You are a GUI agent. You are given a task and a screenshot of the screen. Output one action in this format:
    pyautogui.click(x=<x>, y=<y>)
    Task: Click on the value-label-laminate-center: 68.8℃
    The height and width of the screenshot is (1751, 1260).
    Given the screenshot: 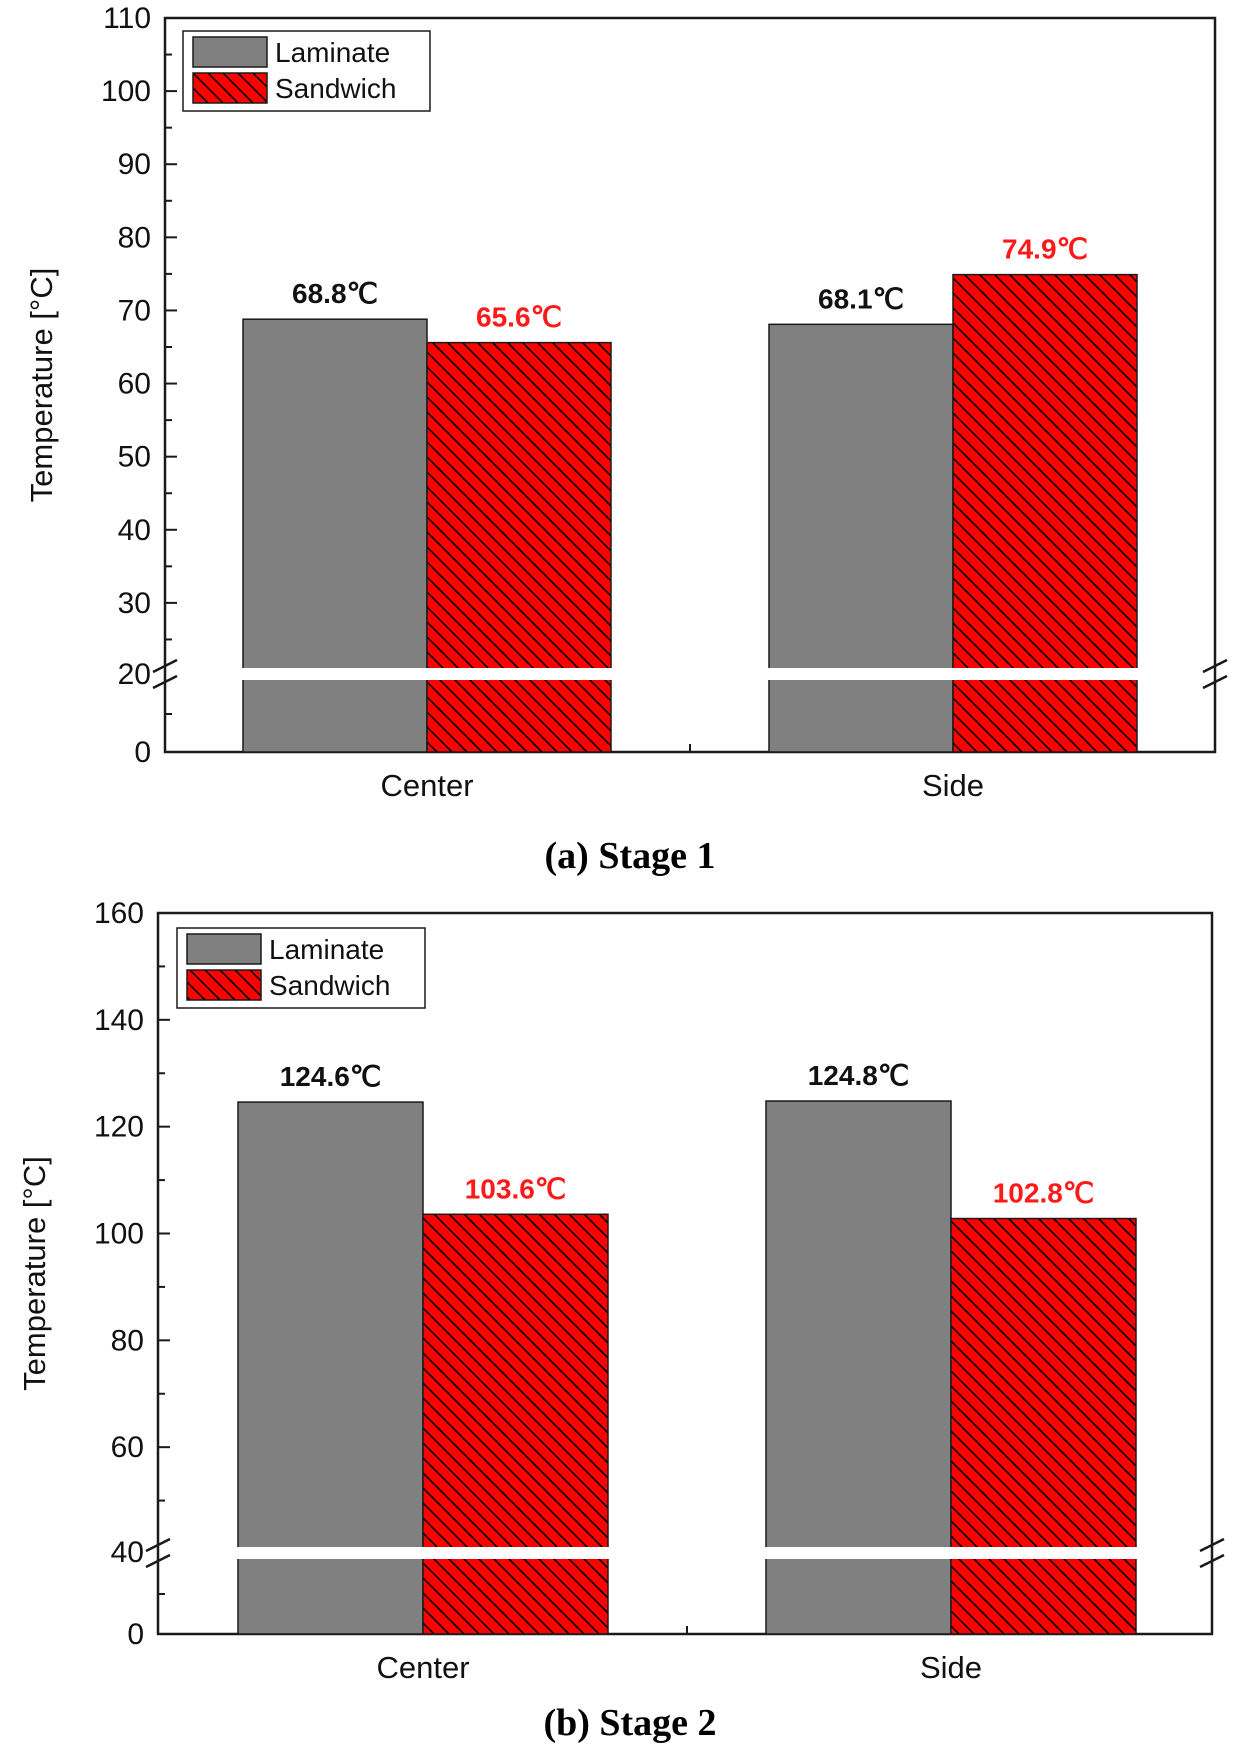 What is the action you would take?
    pyautogui.click(x=335, y=293)
    